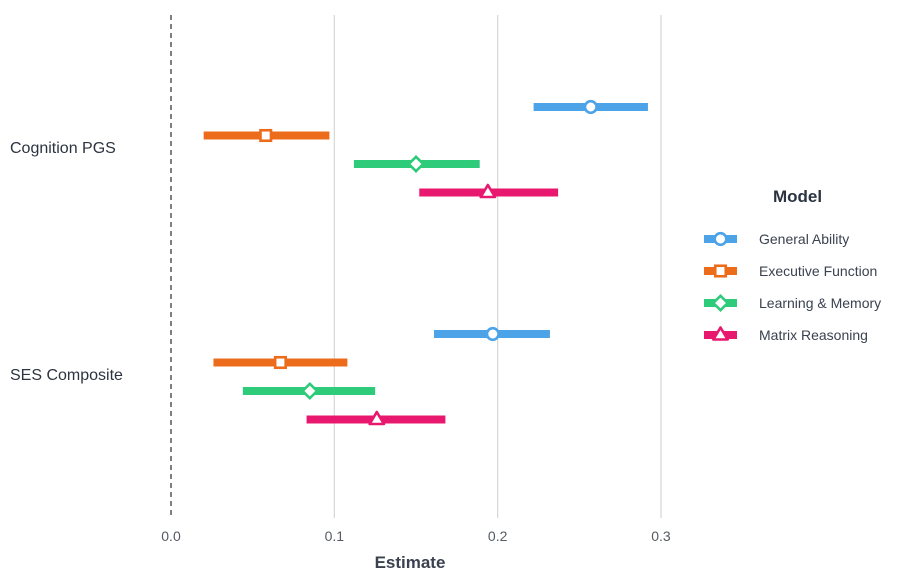 The height and width of the screenshot is (578, 897). I want to click on legend-label-1: Executive Function, so click(818, 271).